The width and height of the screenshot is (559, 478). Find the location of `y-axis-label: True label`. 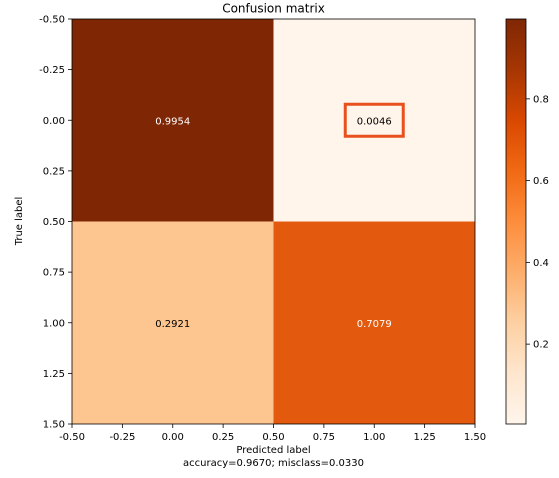

y-axis-label: True label is located at coordinates (19, 222).